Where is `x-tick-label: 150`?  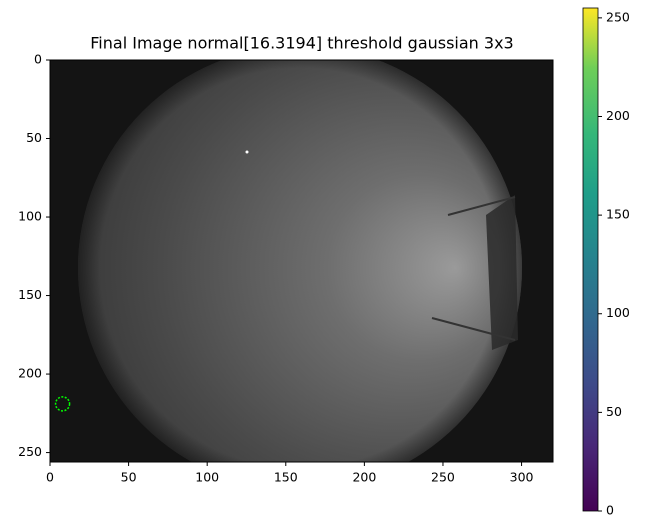 x-tick-label: 150 is located at coordinates (286, 477).